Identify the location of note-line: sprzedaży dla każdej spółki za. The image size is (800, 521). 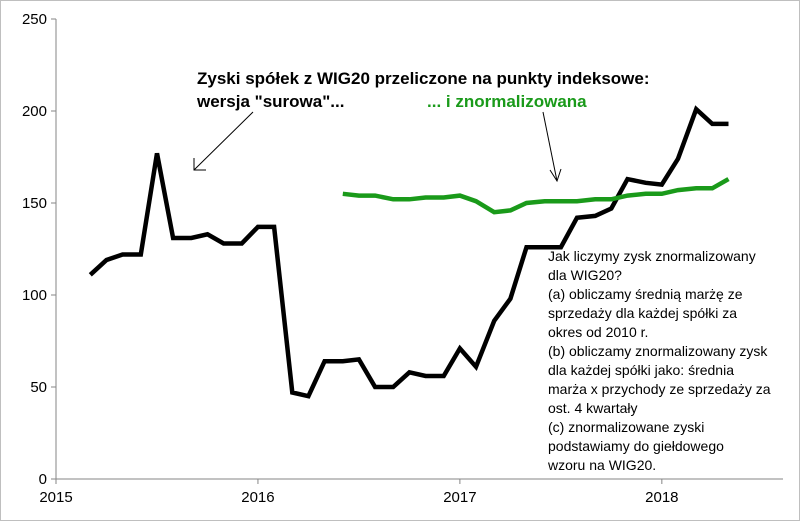
(643, 313).